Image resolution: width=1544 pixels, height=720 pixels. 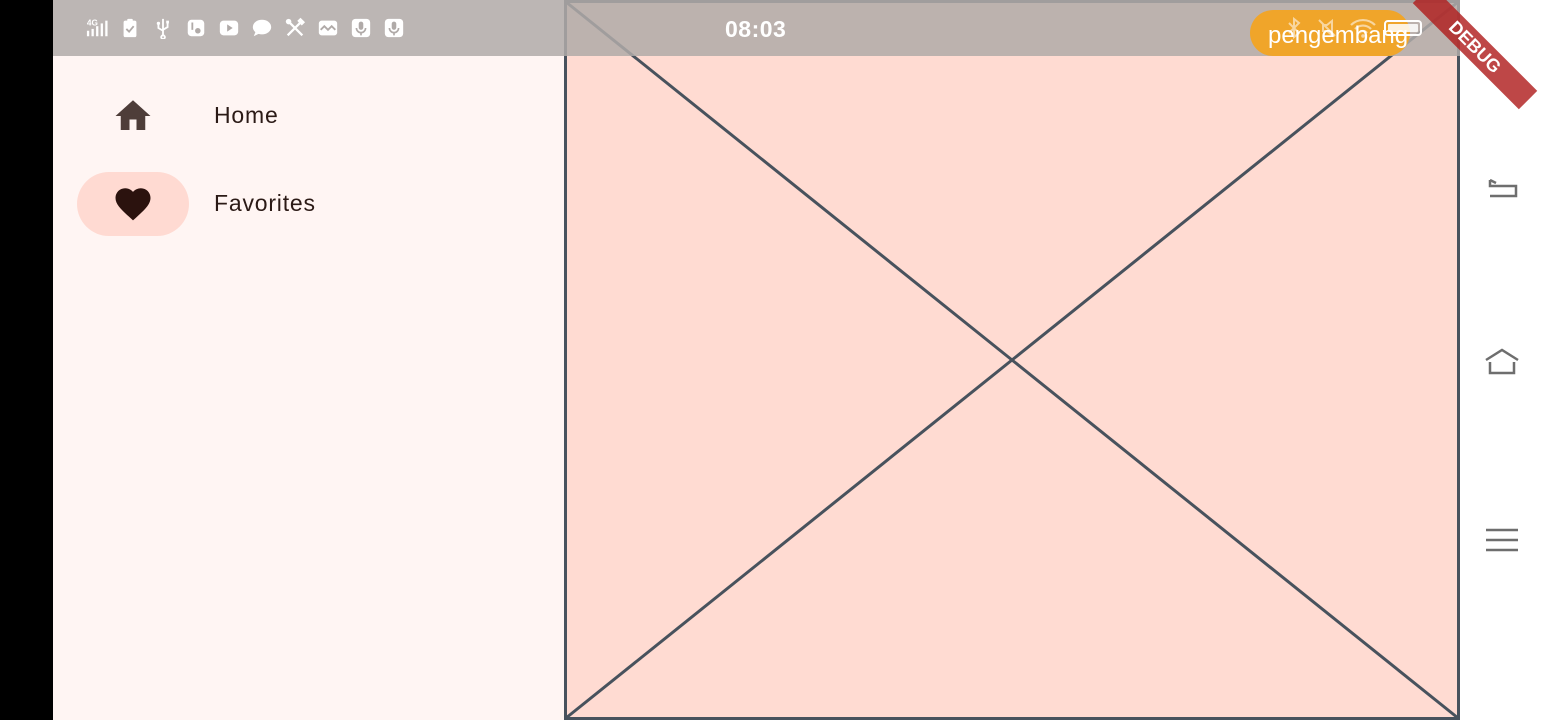 I want to click on status-right-icons, so click(x=1331, y=28).